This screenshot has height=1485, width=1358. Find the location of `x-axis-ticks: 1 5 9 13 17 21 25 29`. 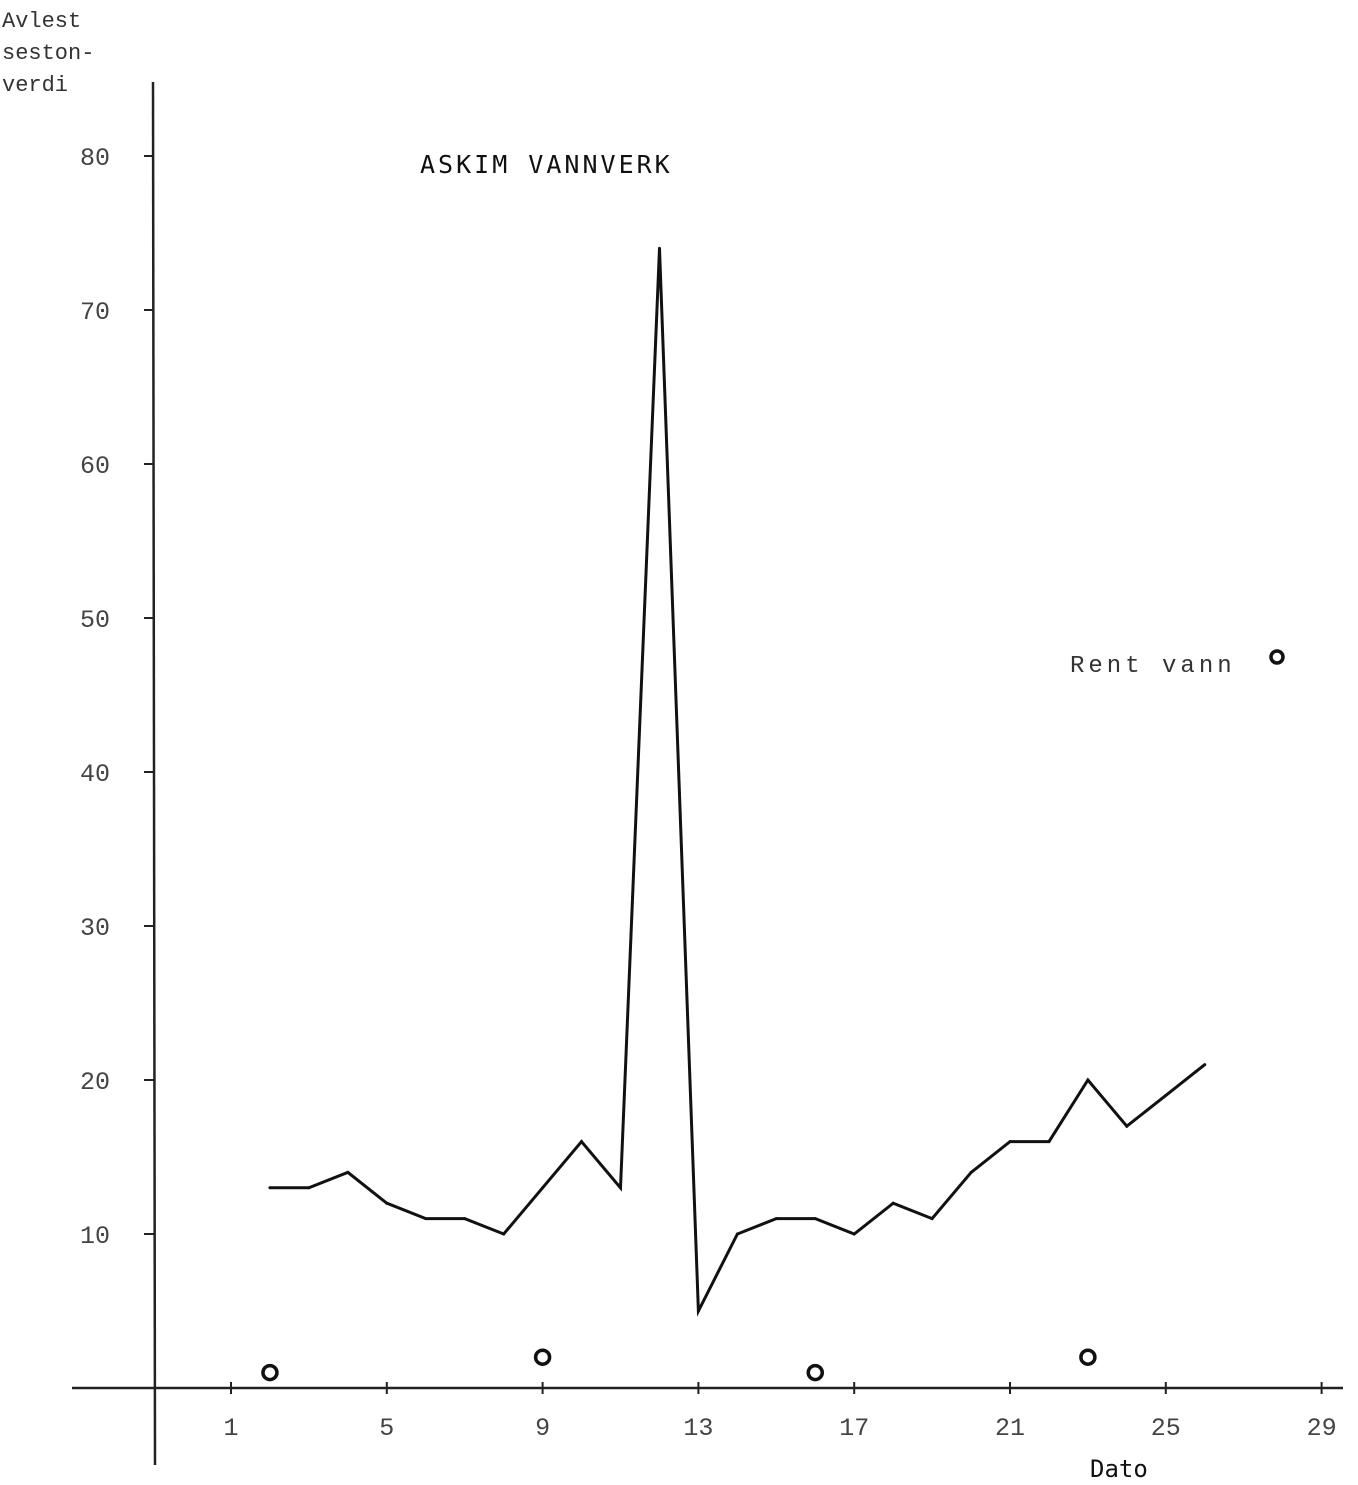

x-axis-ticks: 1 5 9 13 17 21 25 29 is located at coordinates (780, 1412).